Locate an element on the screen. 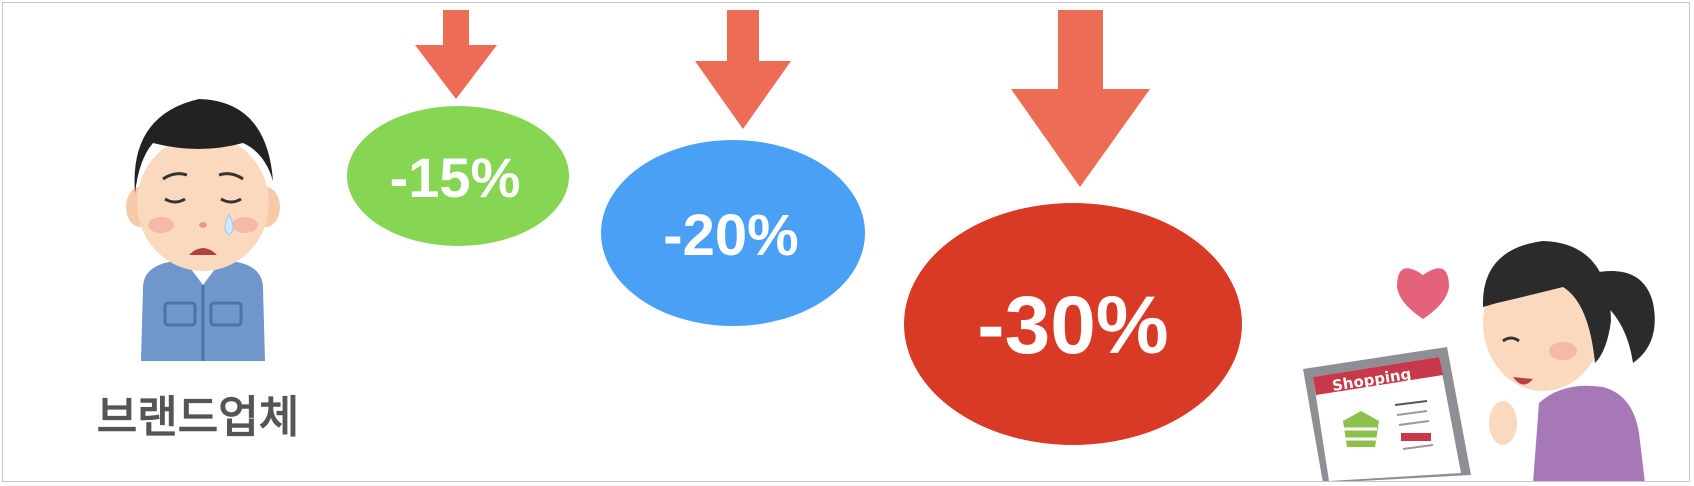 Image resolution: width=1694 pixels, height=486 pixels. arrow-medium-icon is located at coordinates (743, 69).